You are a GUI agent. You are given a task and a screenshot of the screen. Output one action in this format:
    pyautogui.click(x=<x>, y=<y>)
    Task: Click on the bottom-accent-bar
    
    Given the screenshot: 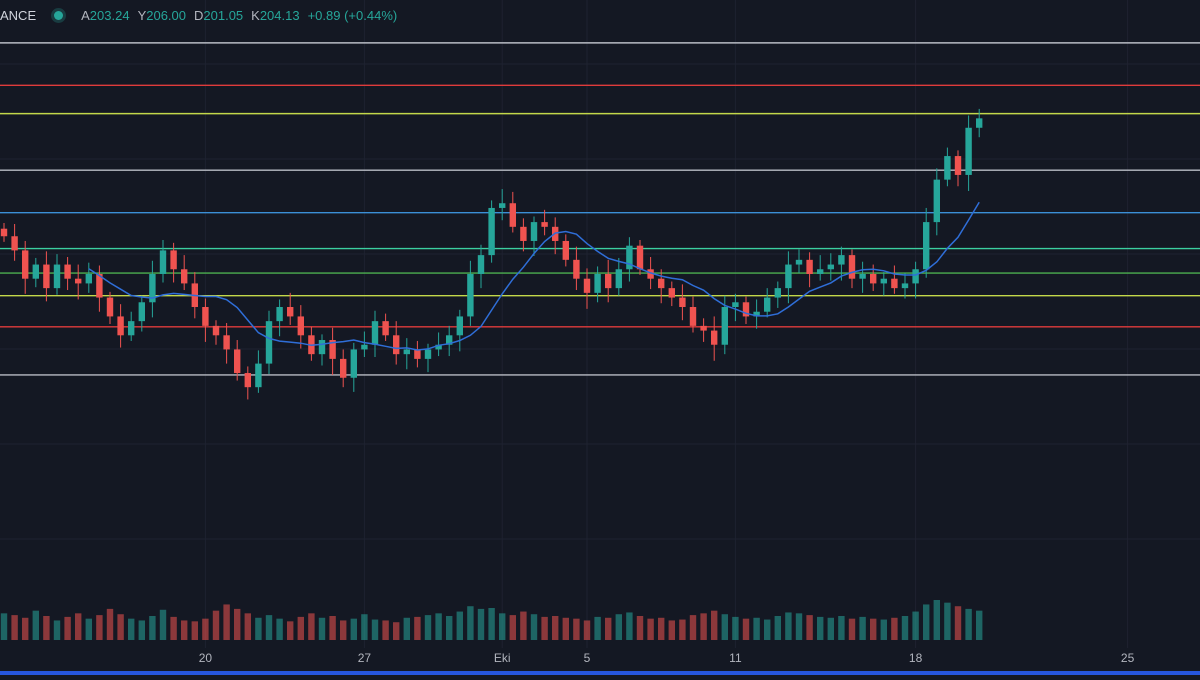 What is the action you would take?
    pyautogui.click(x=600, y=673)
    